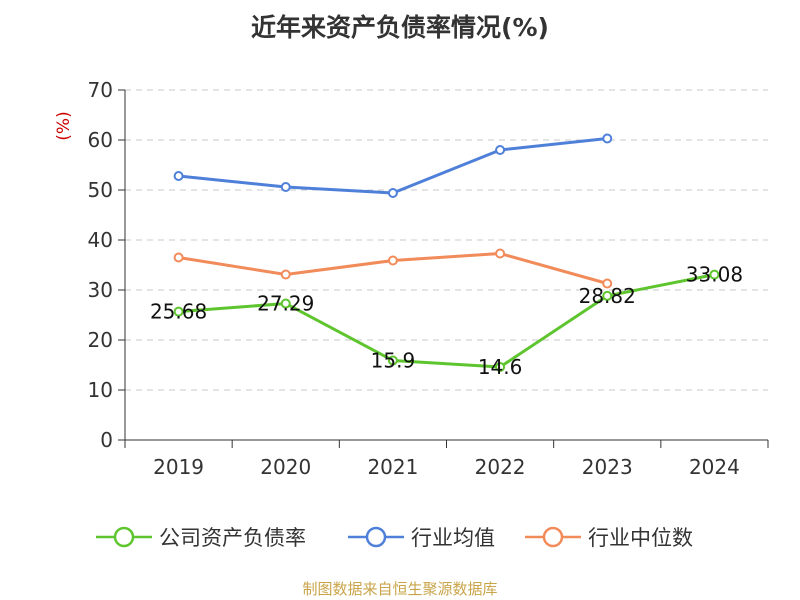  Describe the element at coordinates (64, 125) in the screenshot. I see `y-axis-label: (%)` at that location.